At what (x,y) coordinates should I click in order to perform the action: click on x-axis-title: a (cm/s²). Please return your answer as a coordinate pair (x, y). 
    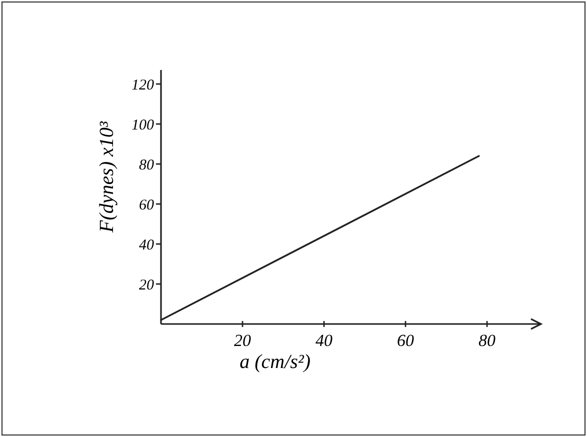
    Looking at the image, I should click on (275, 362).